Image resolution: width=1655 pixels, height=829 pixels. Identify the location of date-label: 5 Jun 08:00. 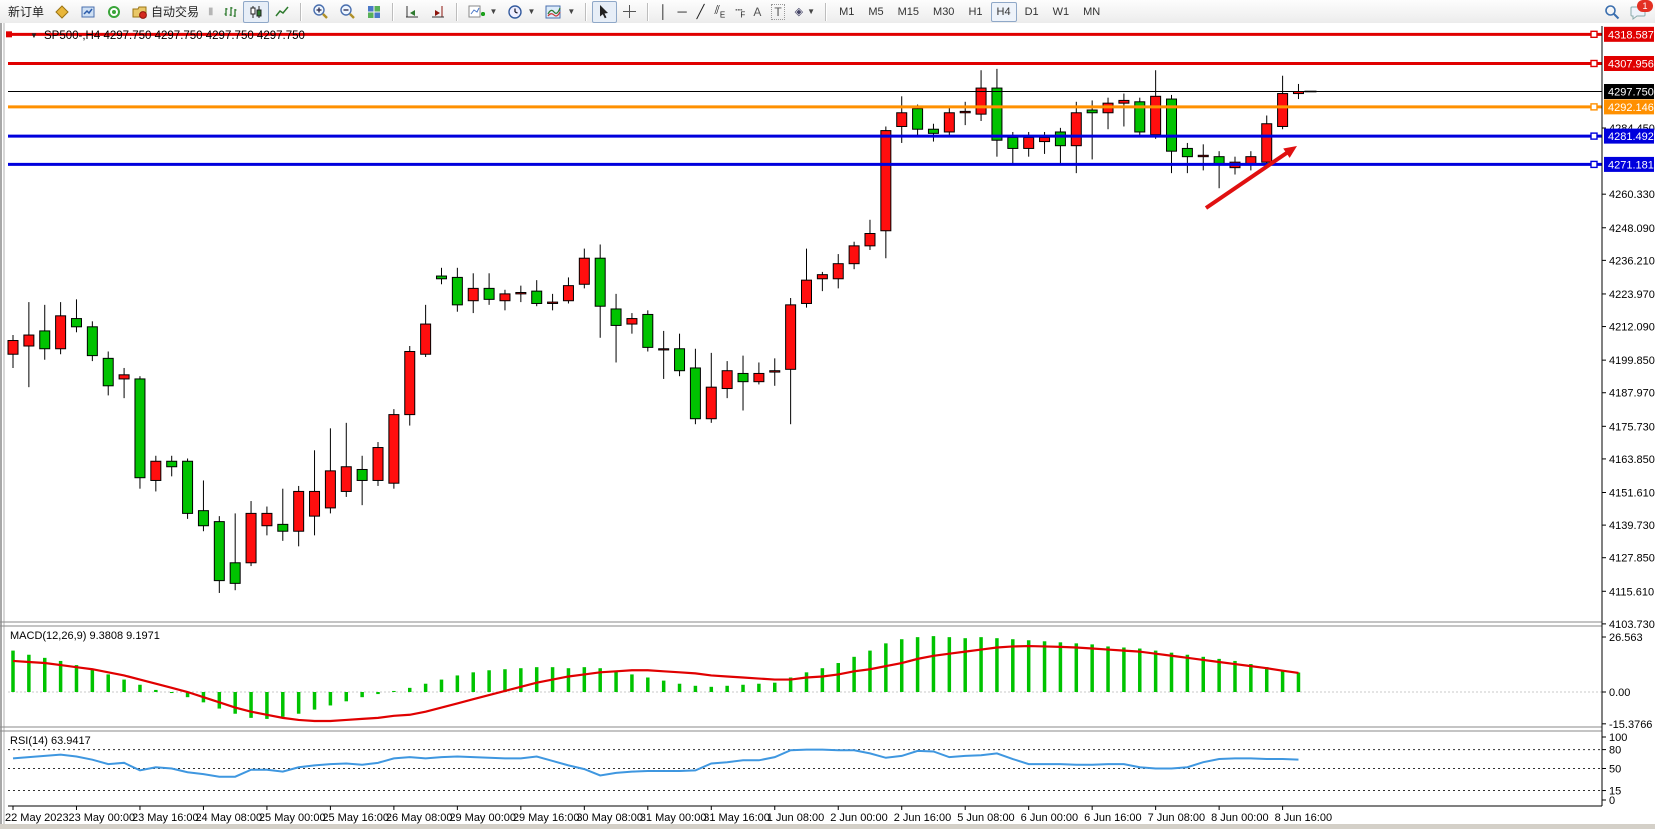
(986, 818).